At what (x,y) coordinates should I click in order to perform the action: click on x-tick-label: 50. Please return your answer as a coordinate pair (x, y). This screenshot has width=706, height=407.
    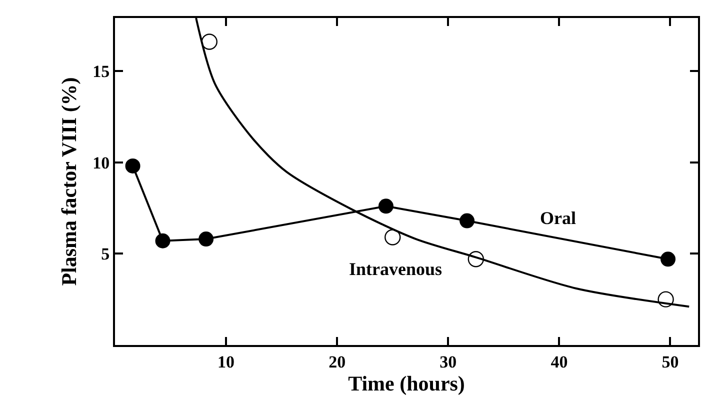
    Looking at the image, I should click on (670, 362).